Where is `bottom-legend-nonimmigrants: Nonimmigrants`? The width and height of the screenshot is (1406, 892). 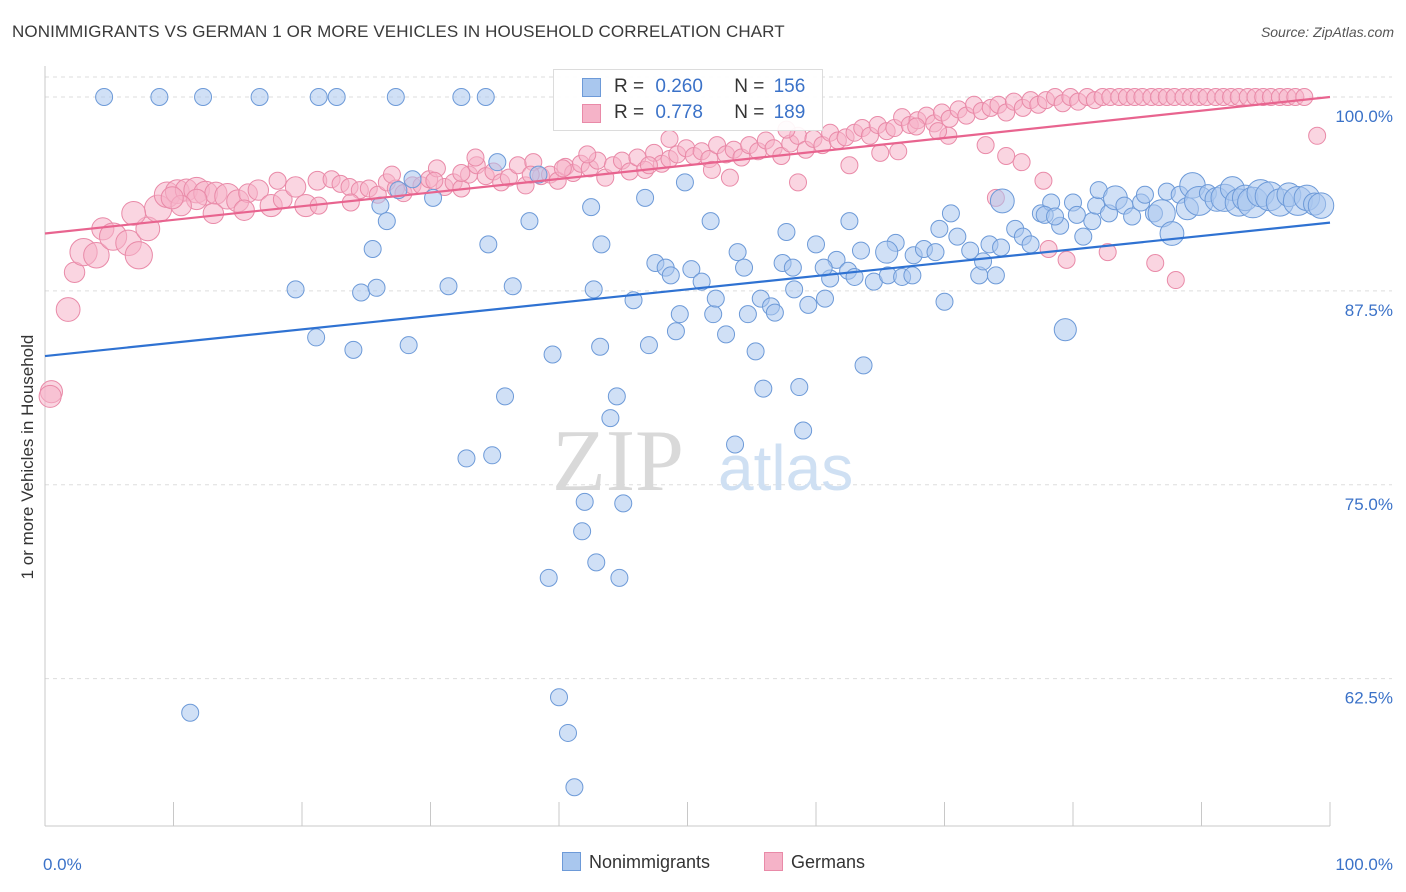 bottom-legend-nonimmigrants: Nonimmigrants is located at coordinates (636, 862).